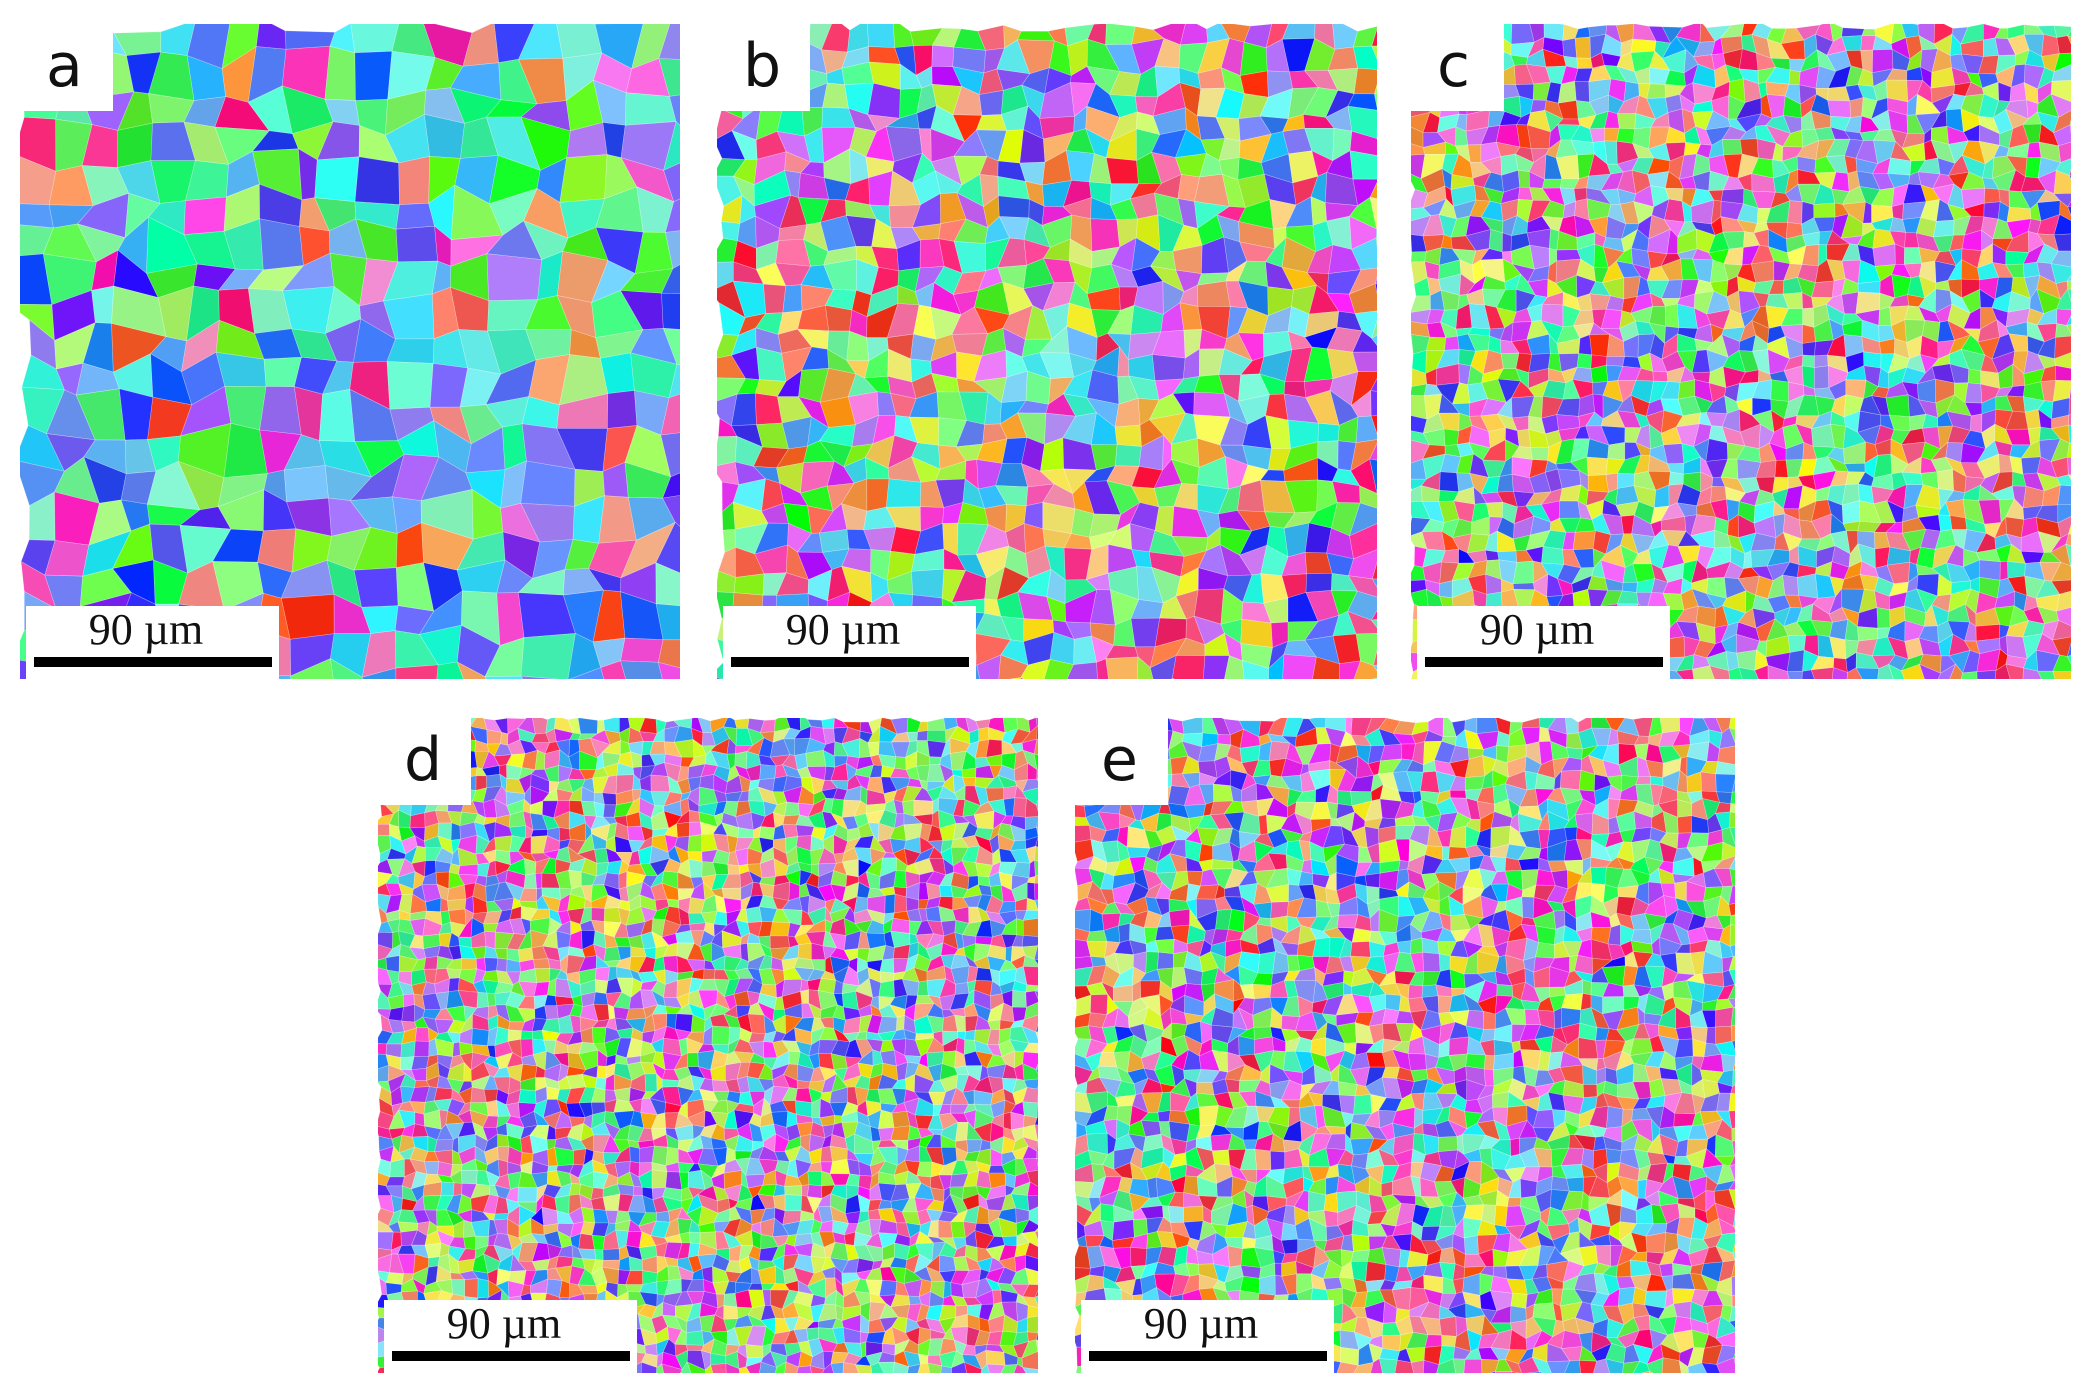 The image size is (2093, 1390). What do you see at coordinates (65, 66) in the screenshot?
I see `label-notch` at bounding box center [65, 66].